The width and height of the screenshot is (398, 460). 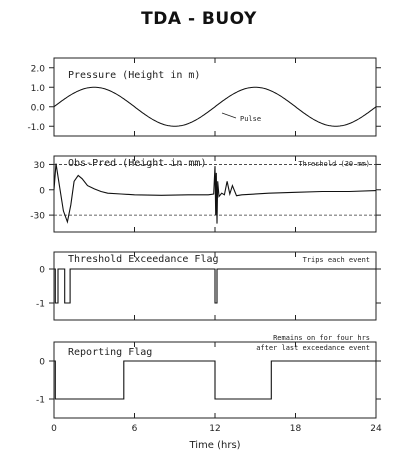 I want to click on panel-label: Obs-Pred (Height in mm), so click(x=137, y=163).